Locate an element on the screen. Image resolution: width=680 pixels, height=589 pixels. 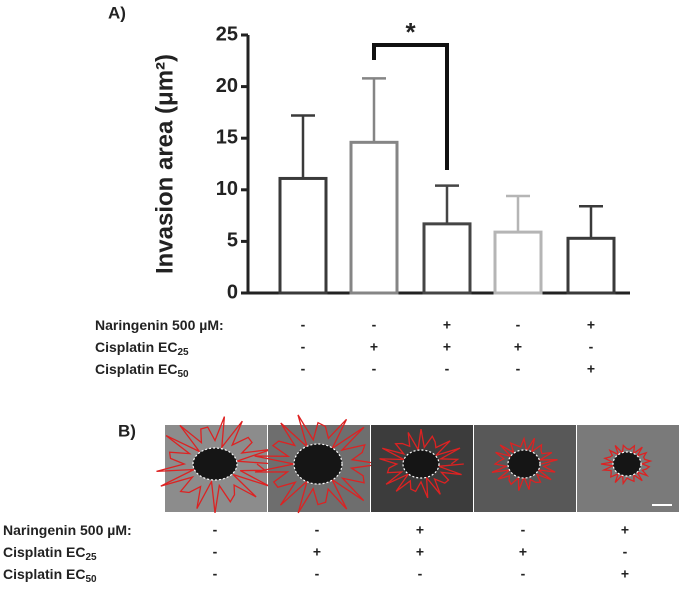
y-tick-label: 5 is located at coordinates (232, 241).